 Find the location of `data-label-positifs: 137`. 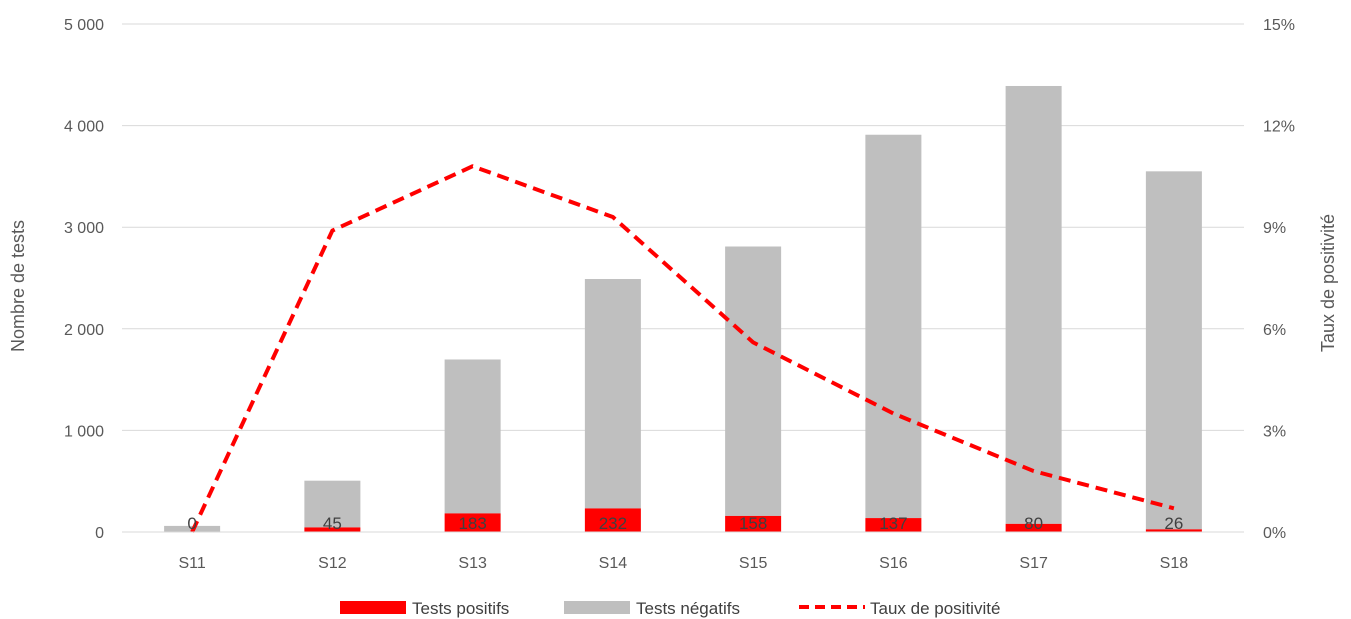

data-label-positifs: 137 is located at coordinates (893, 523).